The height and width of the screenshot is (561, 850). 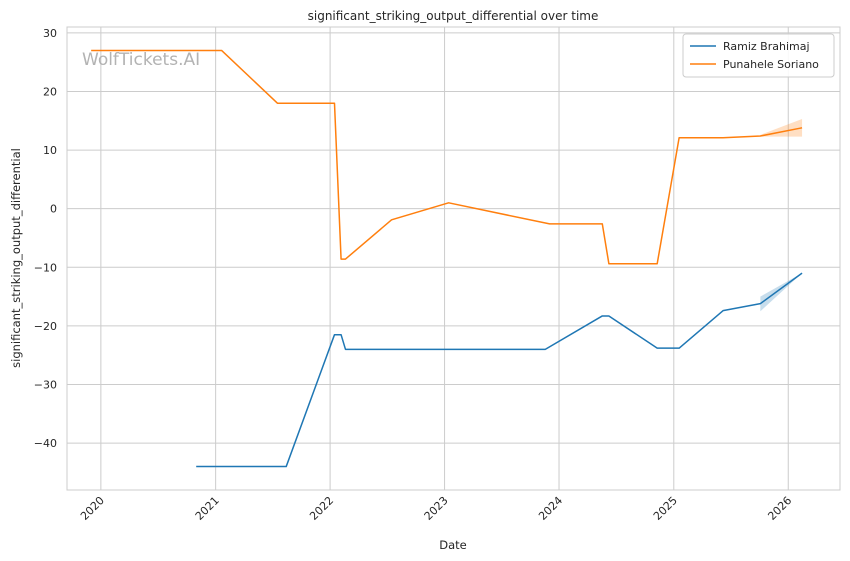 I want to click on y-tick-label: −10, so click(x=45, y=267).